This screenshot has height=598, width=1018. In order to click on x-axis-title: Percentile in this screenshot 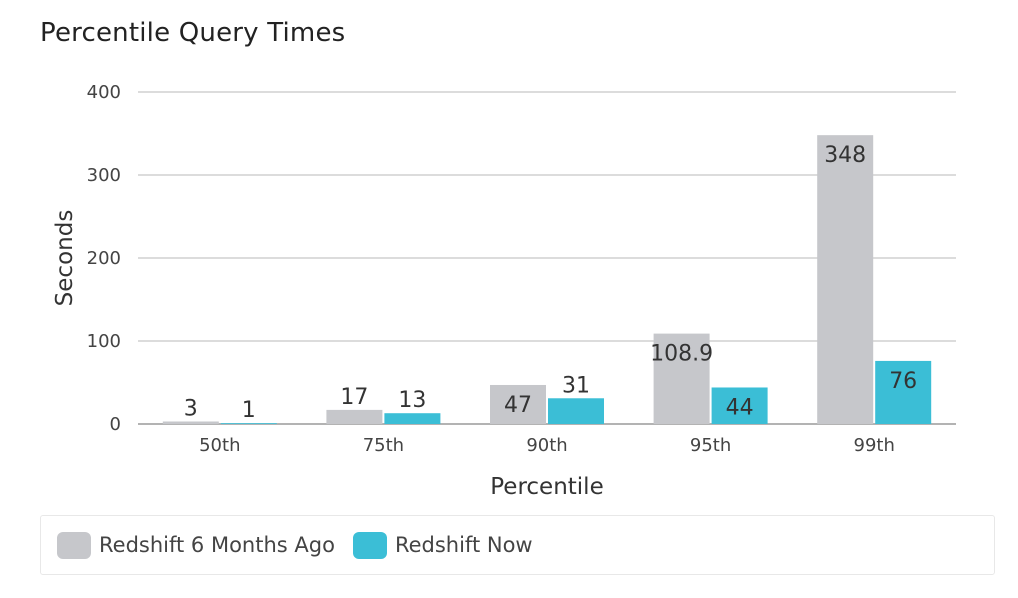, I will do `click(546, 487)`.